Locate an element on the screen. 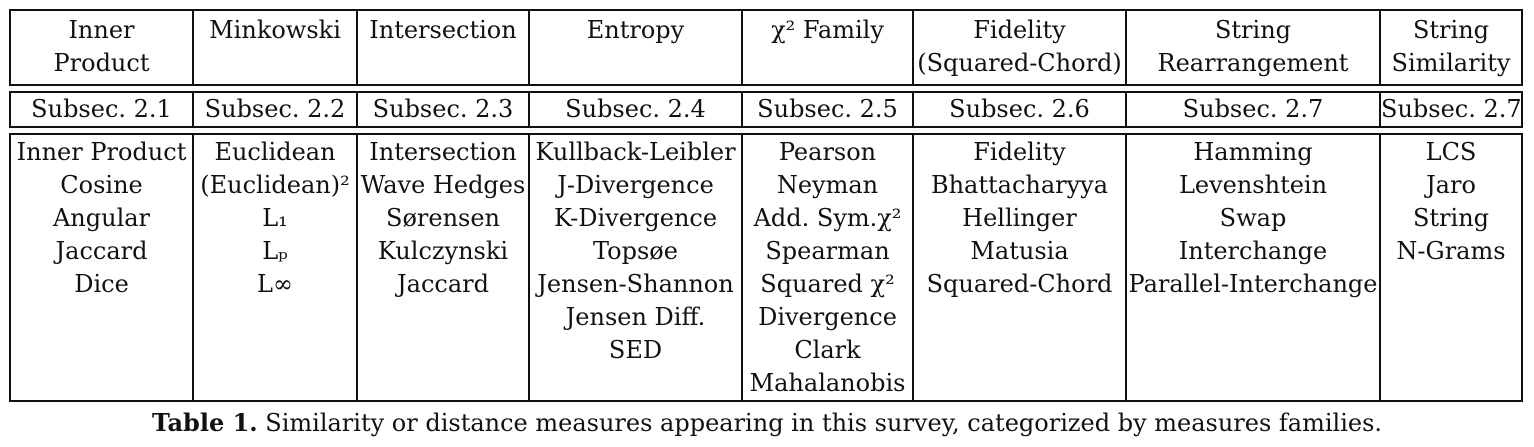 This screenshot has height=447, width=1534. measure-name: String is located at coordinates (1451, 218).